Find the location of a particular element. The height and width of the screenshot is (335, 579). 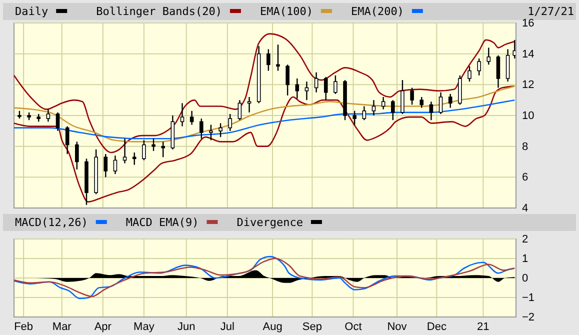

y-tick-label: 1 is located at coordinates (525, 259).